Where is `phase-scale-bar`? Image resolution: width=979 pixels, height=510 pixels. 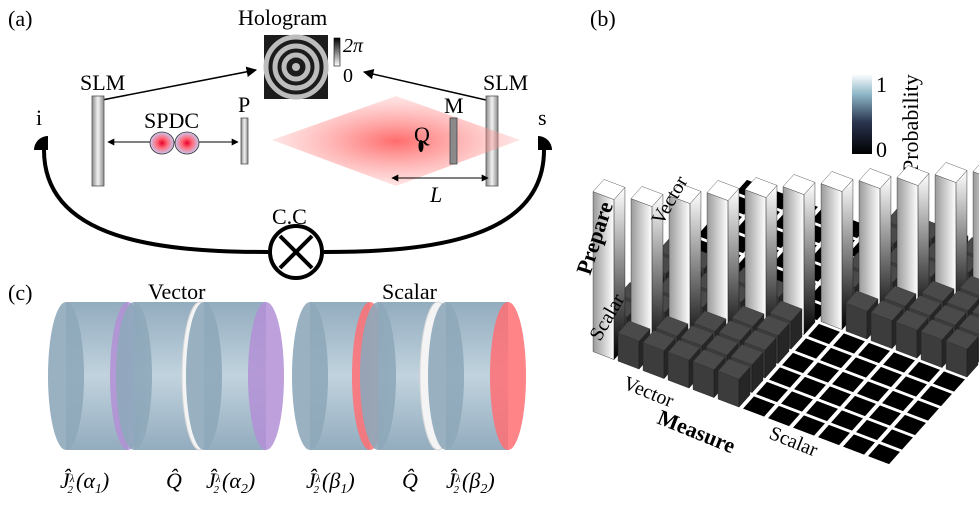 phase-scale-bar is located at coordinates (337, 52).